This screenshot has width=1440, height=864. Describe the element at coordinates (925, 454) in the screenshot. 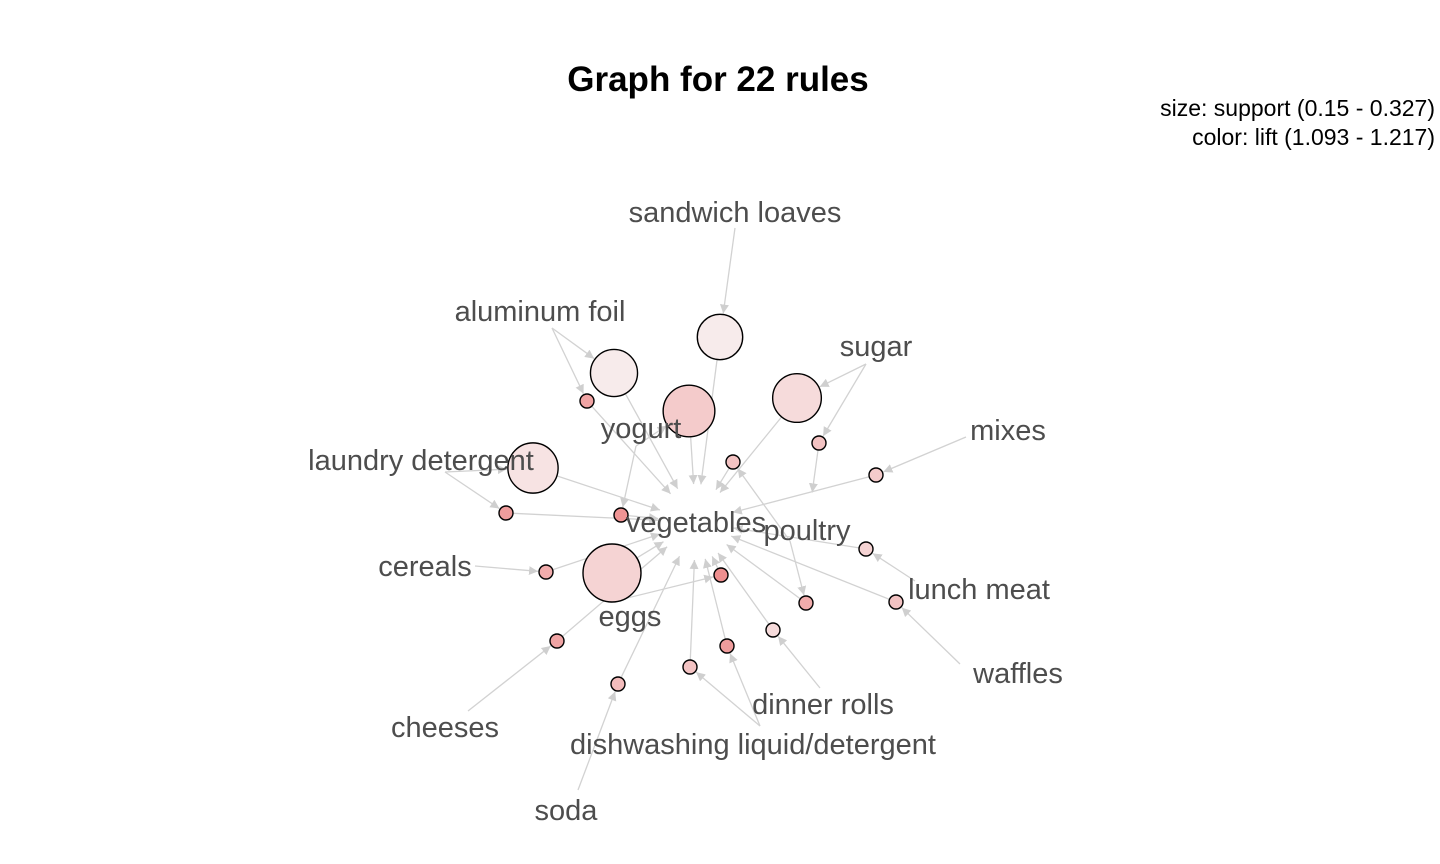

I see `edge-mixes-to-rule` at that location.